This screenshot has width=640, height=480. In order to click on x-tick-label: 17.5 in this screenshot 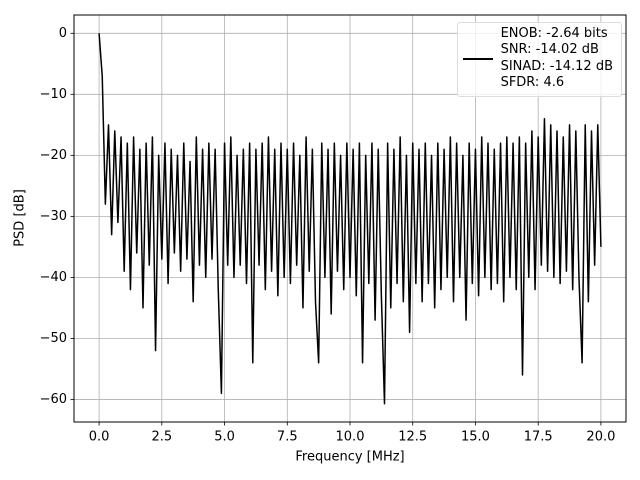, I will do `click(538, 437)`.